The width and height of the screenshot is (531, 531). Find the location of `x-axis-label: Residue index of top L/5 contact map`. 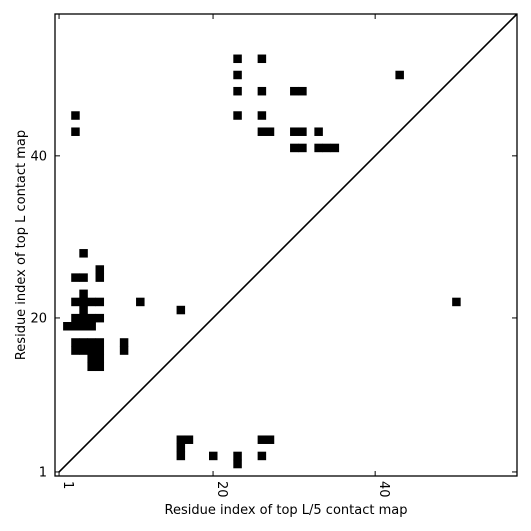

x-axis-label: Residue index of top L/5 contact map is located at coordinates (286, 510).